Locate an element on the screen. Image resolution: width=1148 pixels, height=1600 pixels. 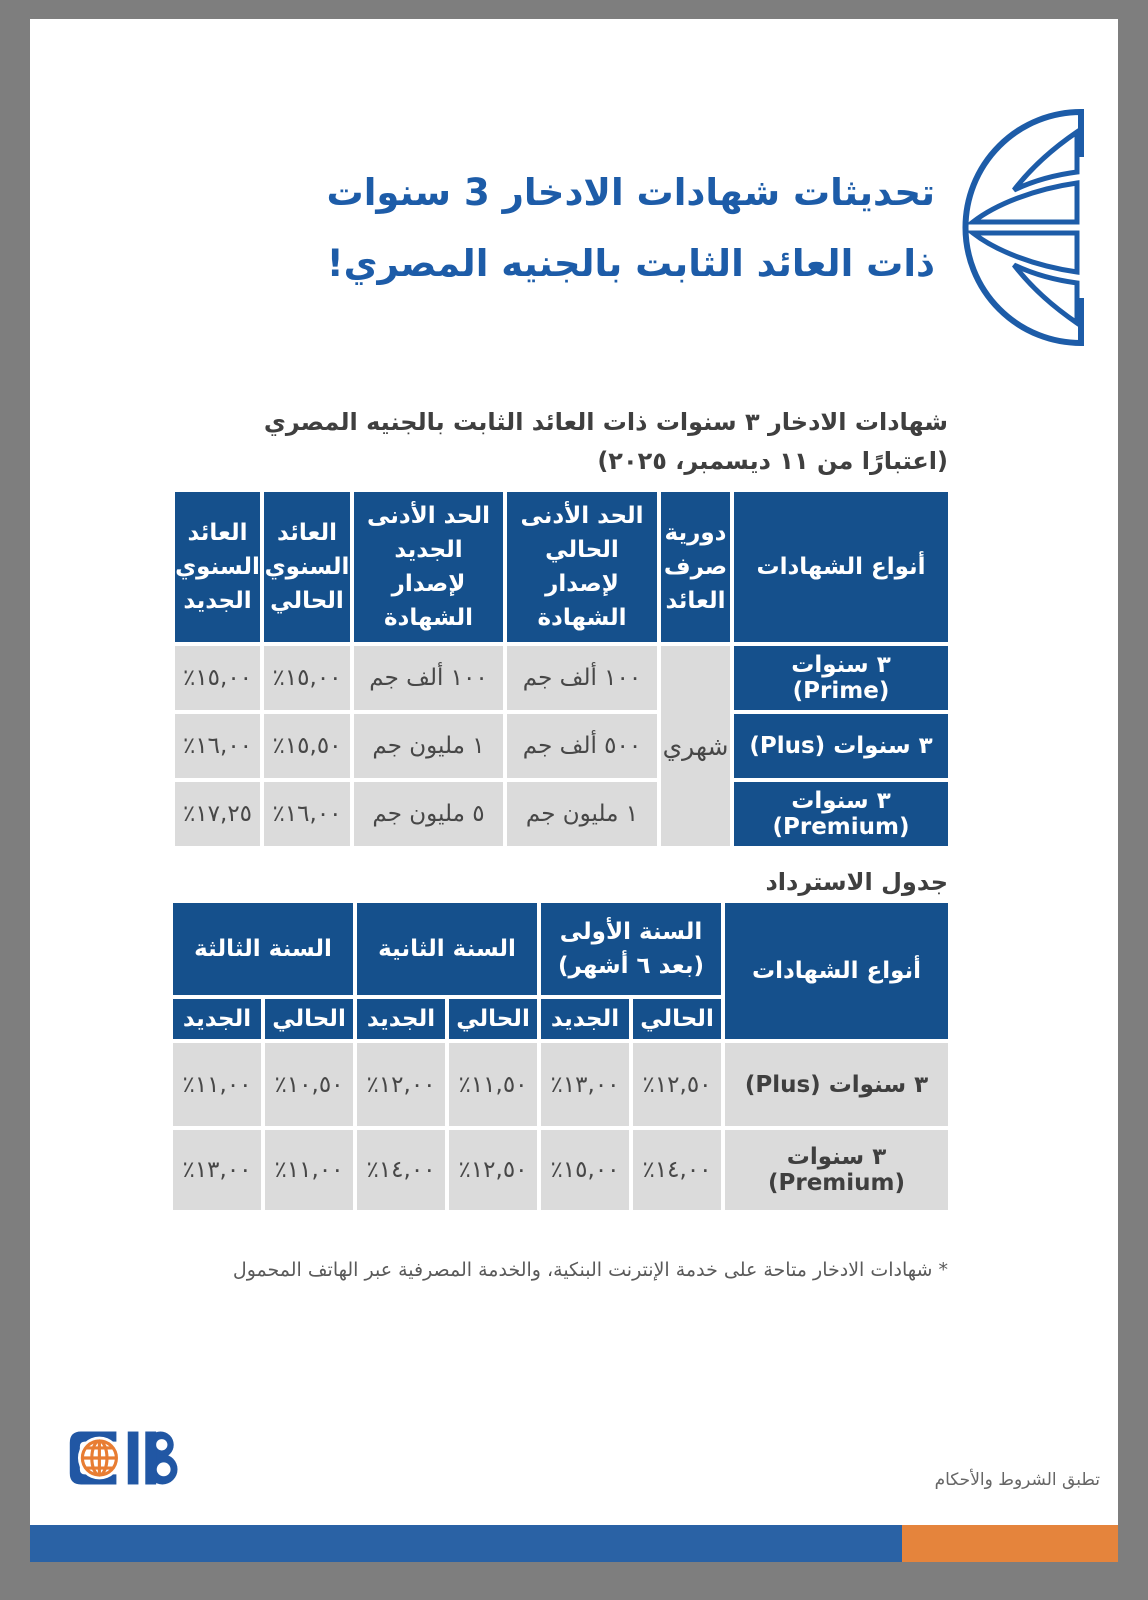
rate-new-premium: ٪١٧,٢٥ is located at coordinates (217, 814).